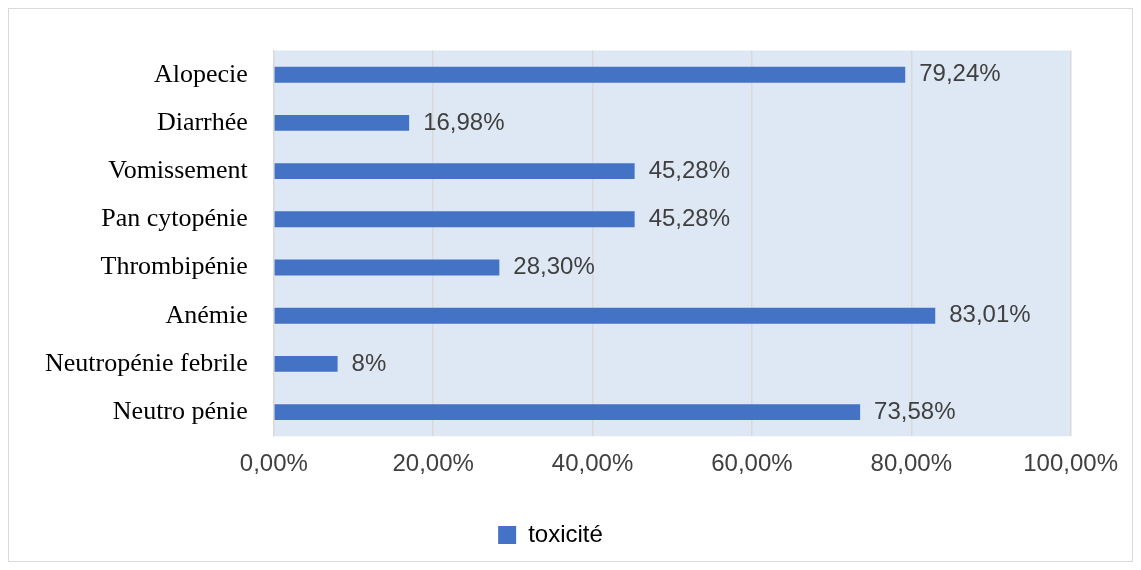  What do you see at coordinates (464, 121) in the screenshot?
I see `data-label: 16,98%` at bounding box center [464, 121].